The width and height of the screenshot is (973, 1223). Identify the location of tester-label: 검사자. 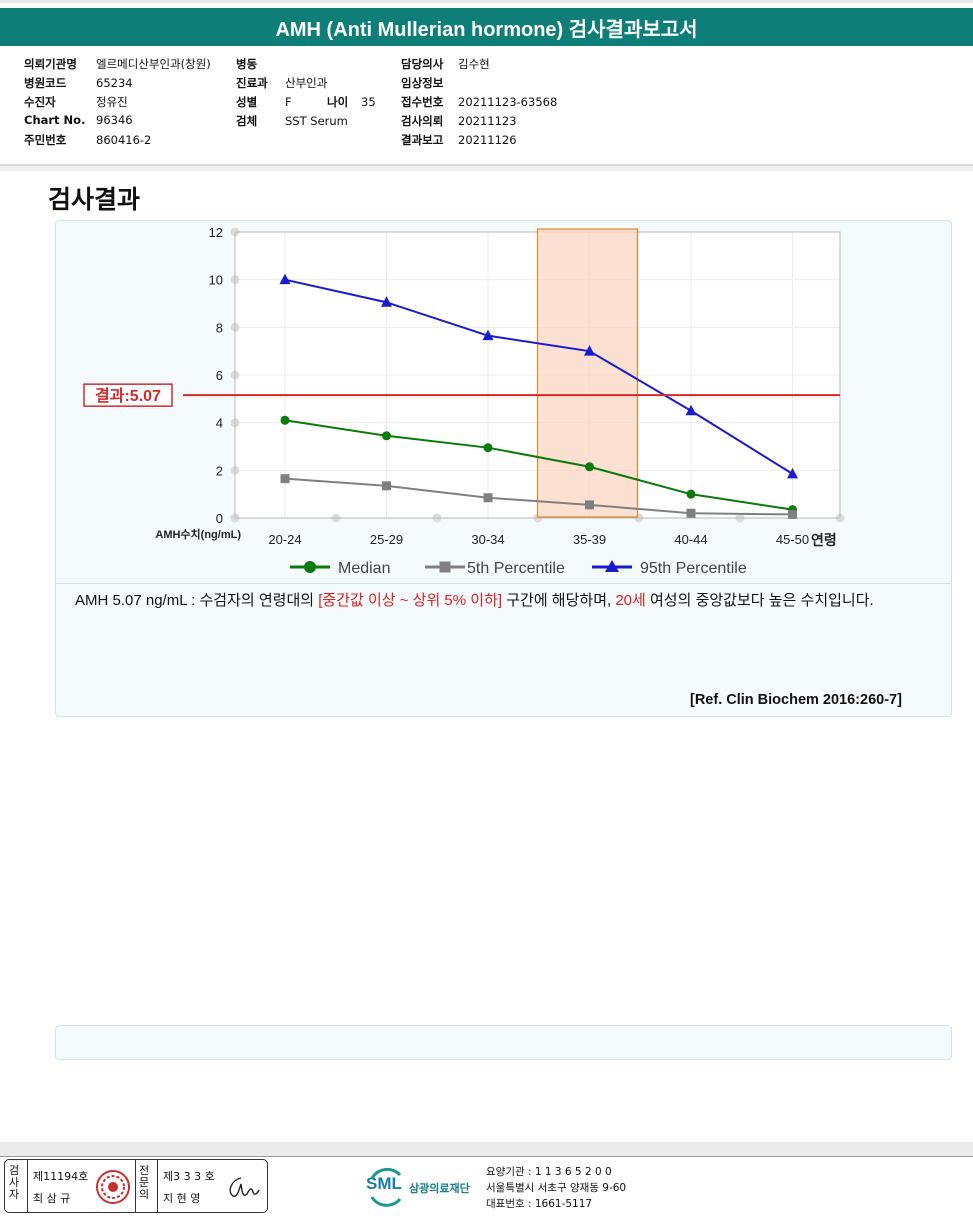
(15, 1183).